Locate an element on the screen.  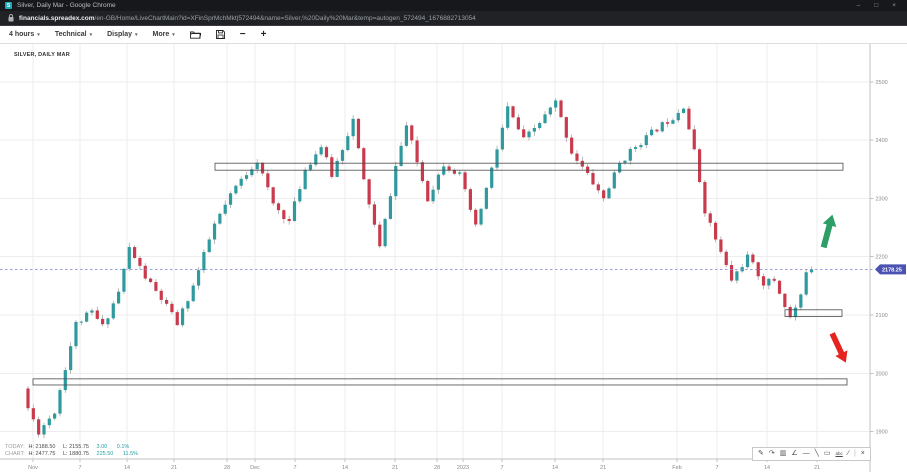
price-badge: 2178.25 is located at coordinates (890, 269).